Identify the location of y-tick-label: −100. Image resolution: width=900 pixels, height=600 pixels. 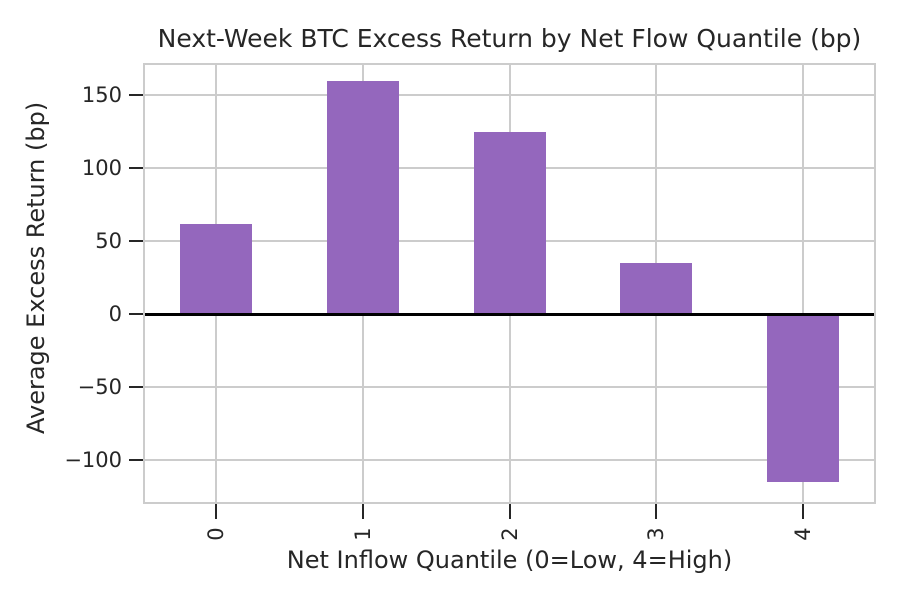
(93, 460).